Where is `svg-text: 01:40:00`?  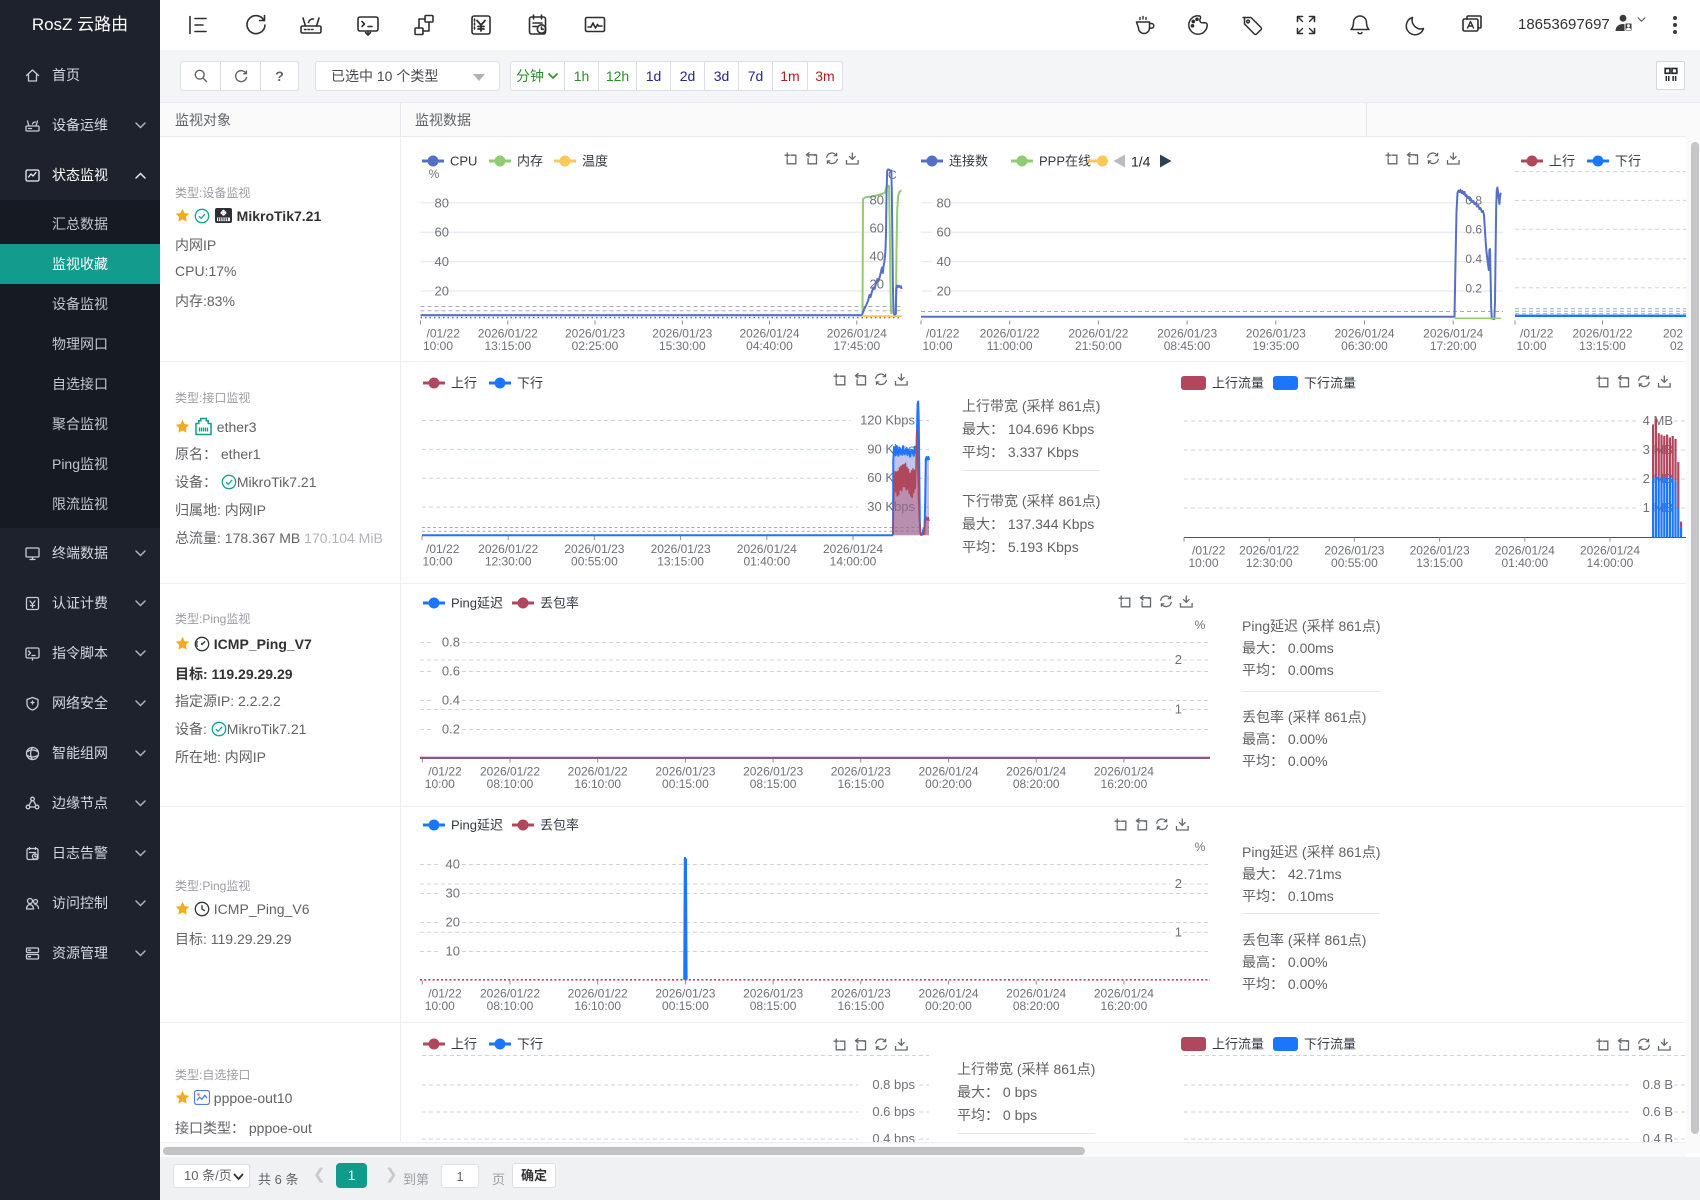 svg-text: 01:40:00 is located at coordinates (766, 562).